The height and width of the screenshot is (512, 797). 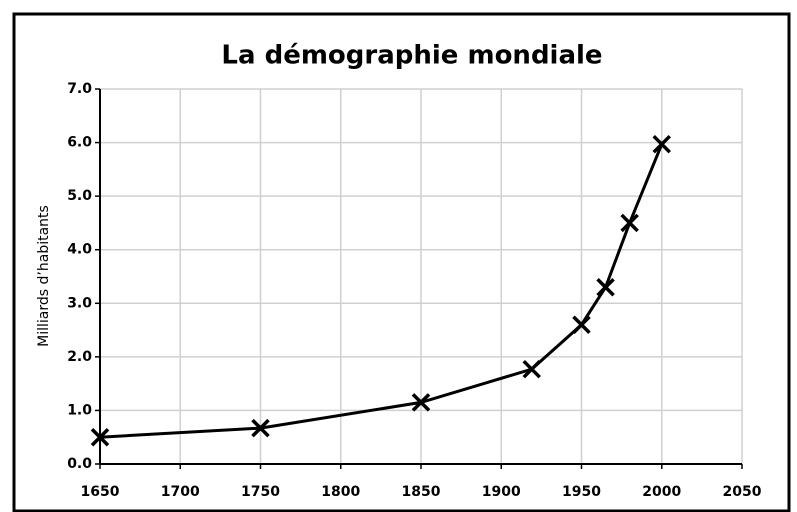 I want to click on x-tick-label: 1850, so click(x=421, y=492).